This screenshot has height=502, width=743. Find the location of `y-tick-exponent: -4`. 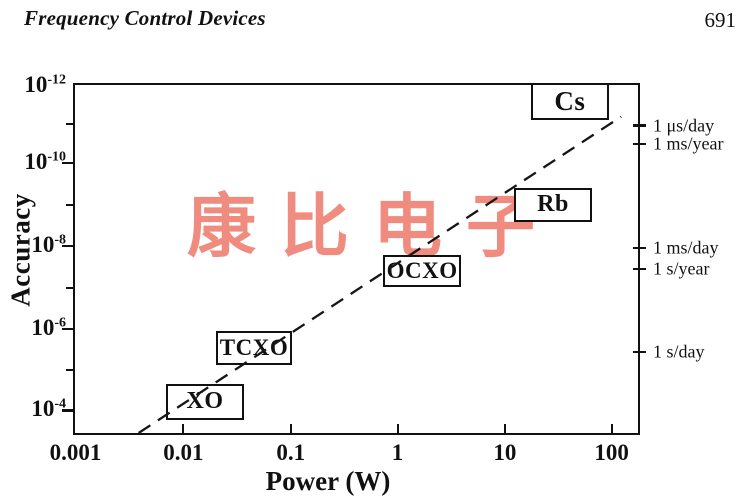

y-tick-exponent: -4 is located at coordinates (60, 404).